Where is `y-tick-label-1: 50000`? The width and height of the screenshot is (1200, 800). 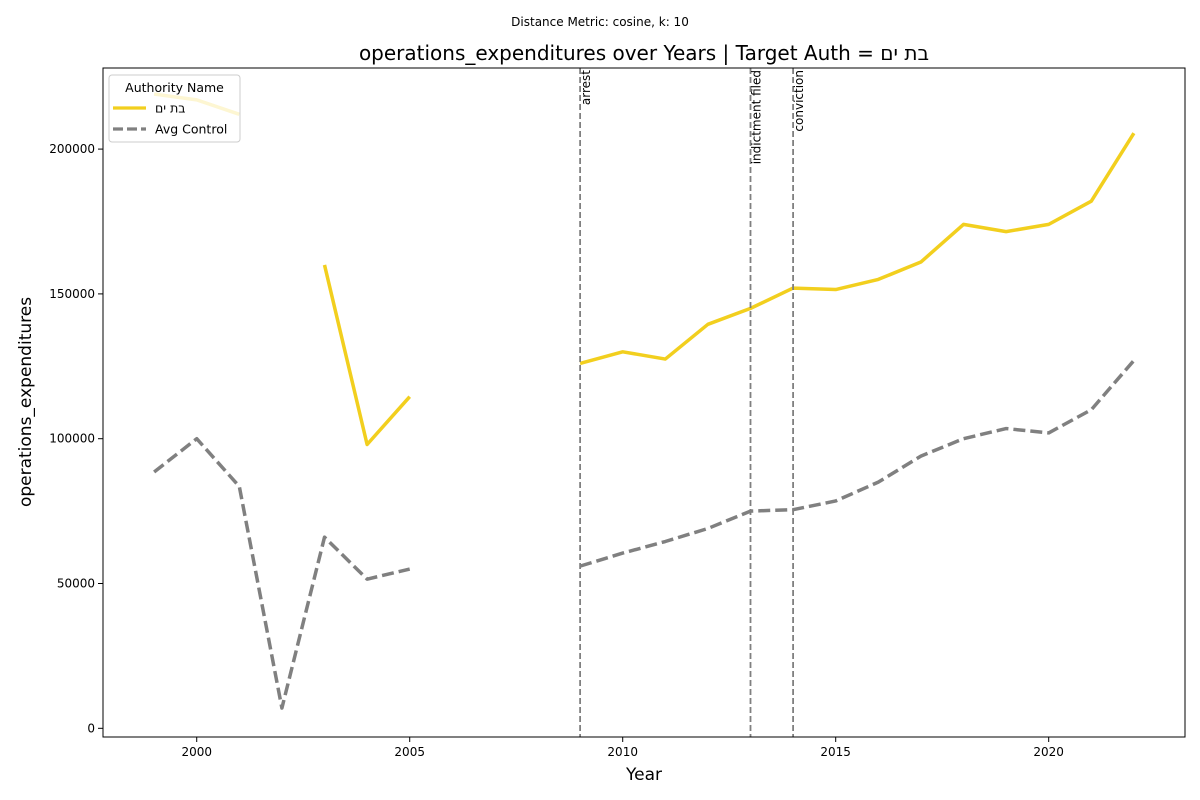
y-tick-label-1: 50000 is located at coordinates (76, 584).